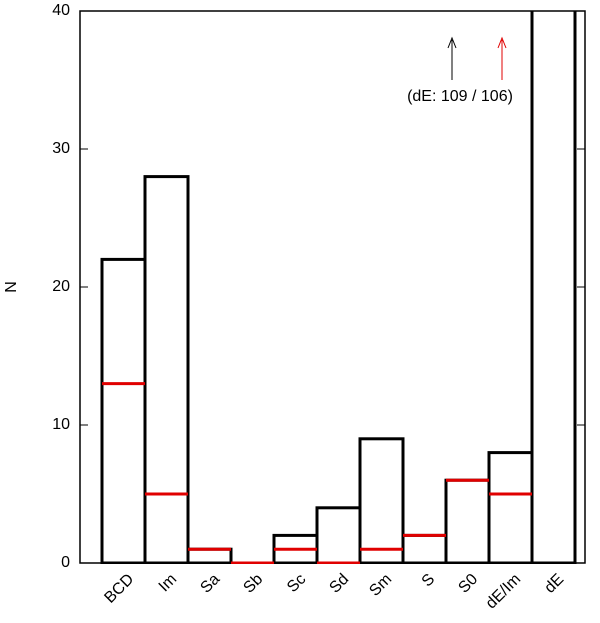 The height and width of the screenshot is (623, 600). Describe the element at coordinates (296, 583) in the screenshot. I see `x-tick-label: Sc` at that location.